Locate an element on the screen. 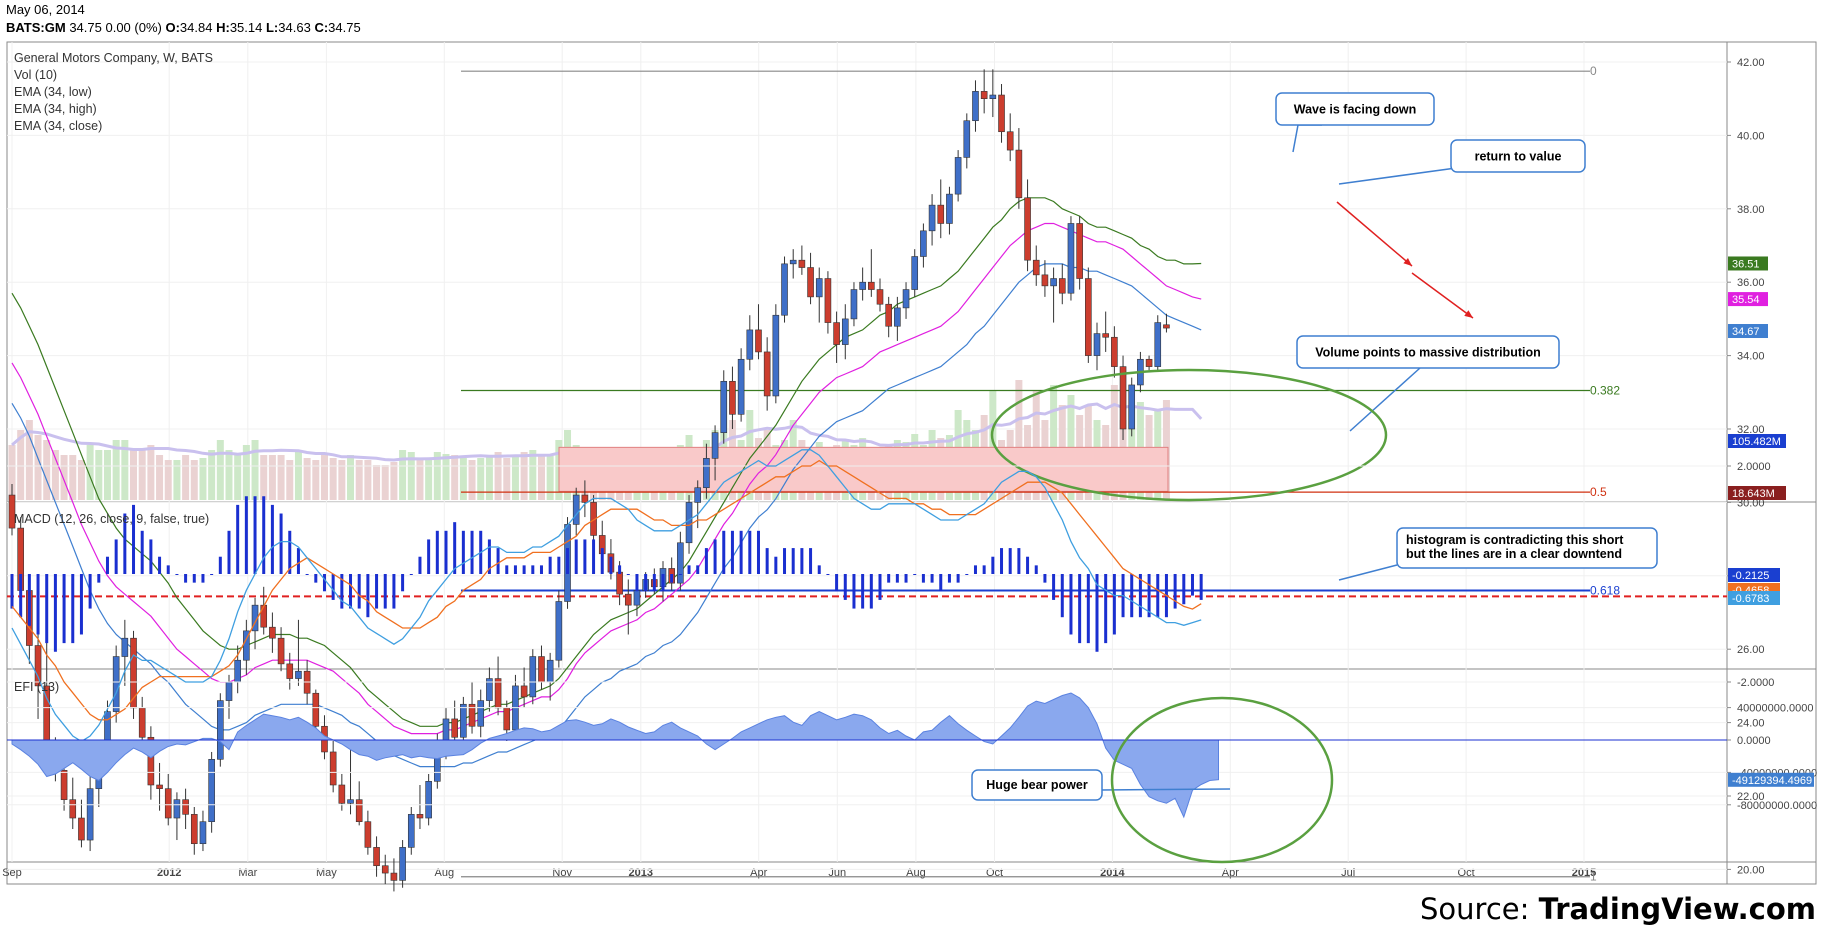  x-tick-label: Apr is located at coordinates (758, 873).